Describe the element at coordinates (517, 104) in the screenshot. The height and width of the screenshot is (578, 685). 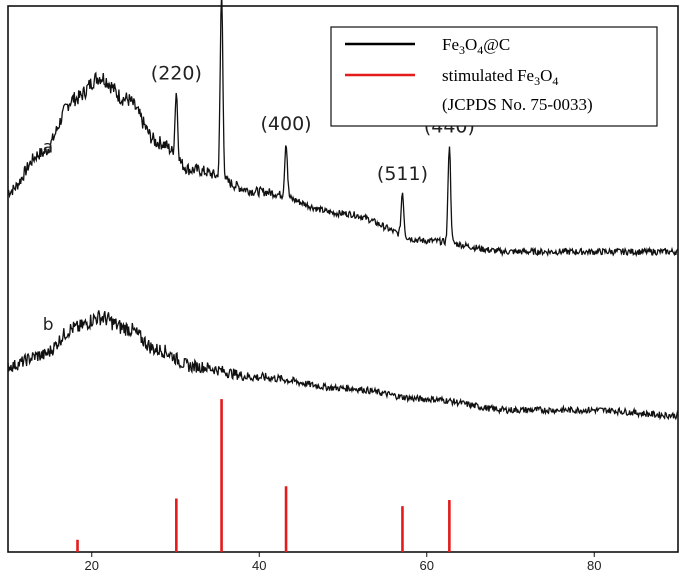
I see `legend-entry: (JCPDS No. 75-0033)` at that location.